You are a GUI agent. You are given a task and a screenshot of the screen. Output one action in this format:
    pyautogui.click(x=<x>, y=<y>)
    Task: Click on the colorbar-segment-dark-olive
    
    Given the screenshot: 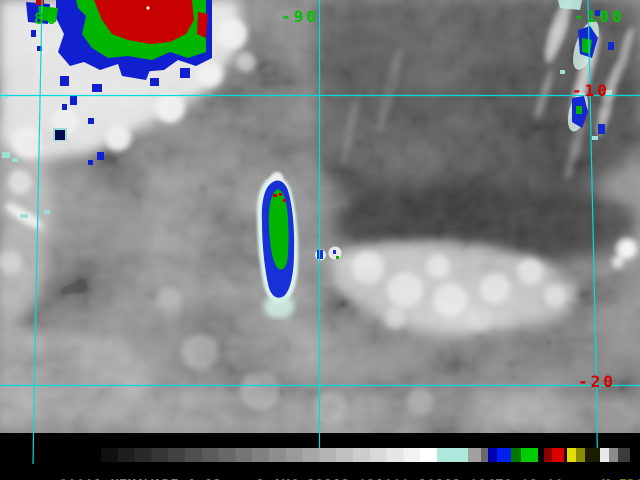 What is the action you would take?
    pyautogui.click(x=592, y=455)
    